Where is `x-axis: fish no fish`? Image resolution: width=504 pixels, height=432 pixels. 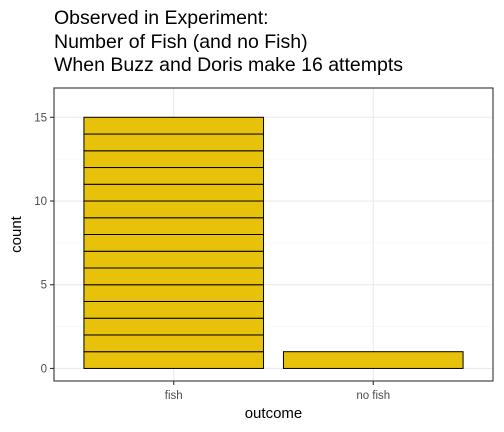
x-axis: fish no fish is located at coordinates (277, 391).